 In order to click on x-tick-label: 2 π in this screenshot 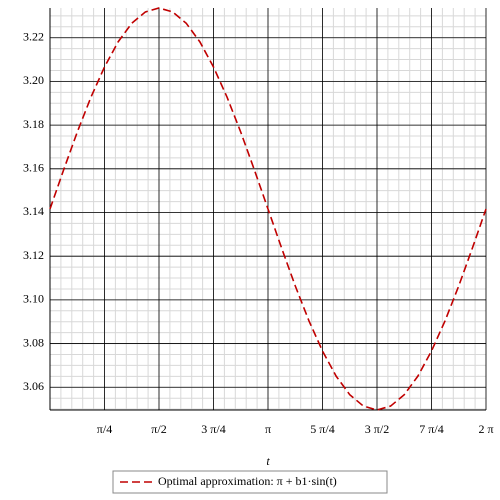, I will do `click(485, 429)`.